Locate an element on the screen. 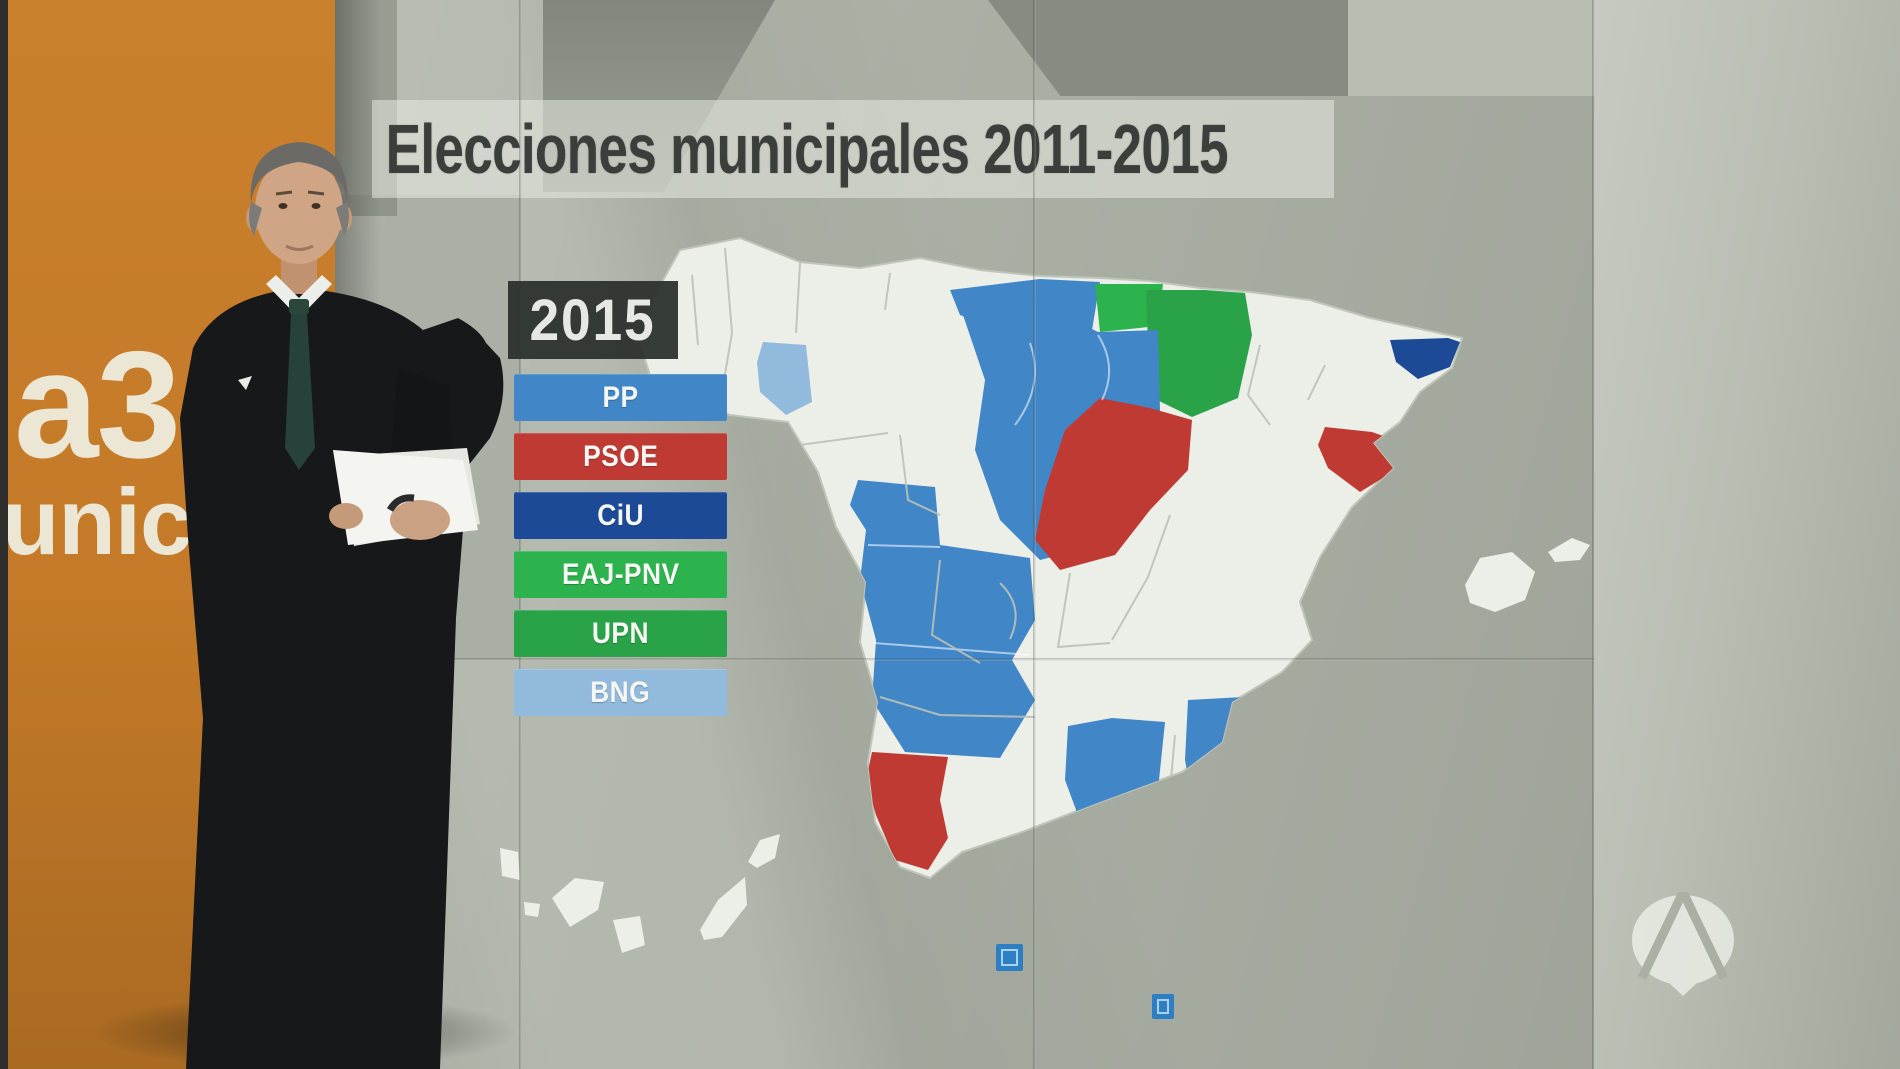 This screenshot has height=1069, width=1900. region-girona is located at coordinates (1425, 358).